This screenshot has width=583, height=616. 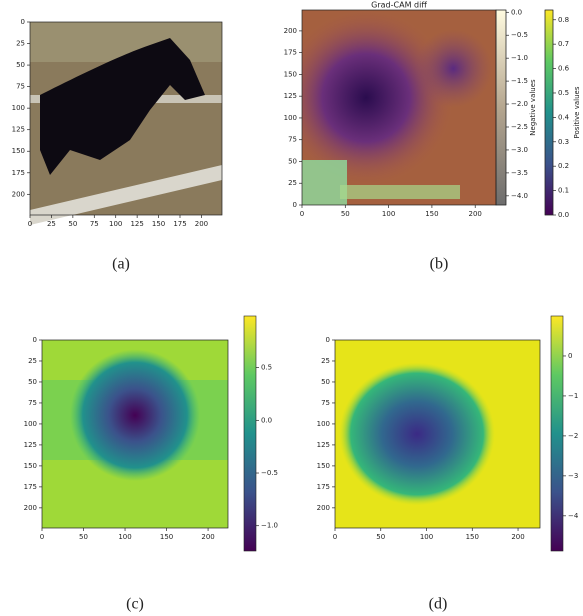 What do you see at coordinates (519, 81) in the screenshot?
I see `colorbar-tick-label: −1.5` at bounding box center [519, 81].